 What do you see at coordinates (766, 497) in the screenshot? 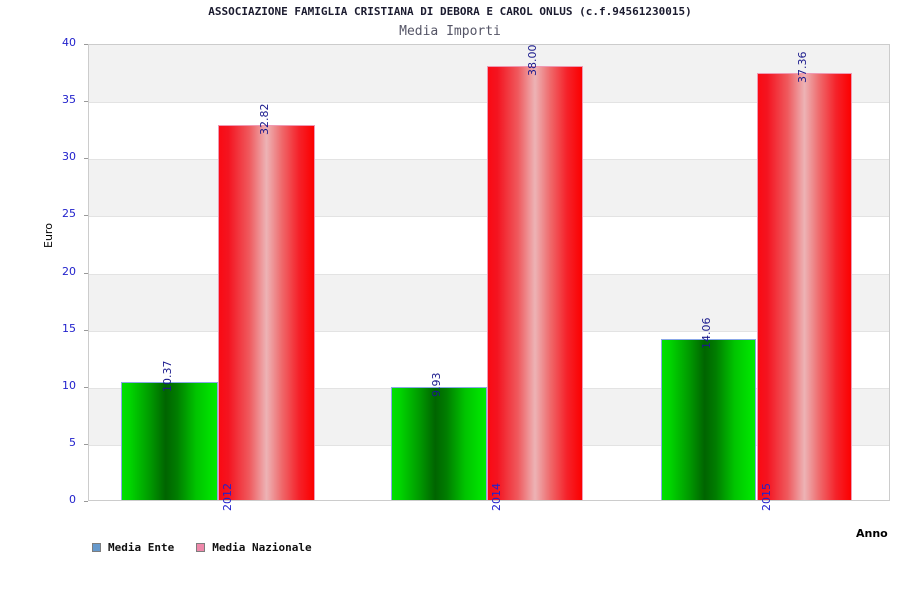
I see `x-axis-tick-label: 2015` at bounding box center [766, 497].